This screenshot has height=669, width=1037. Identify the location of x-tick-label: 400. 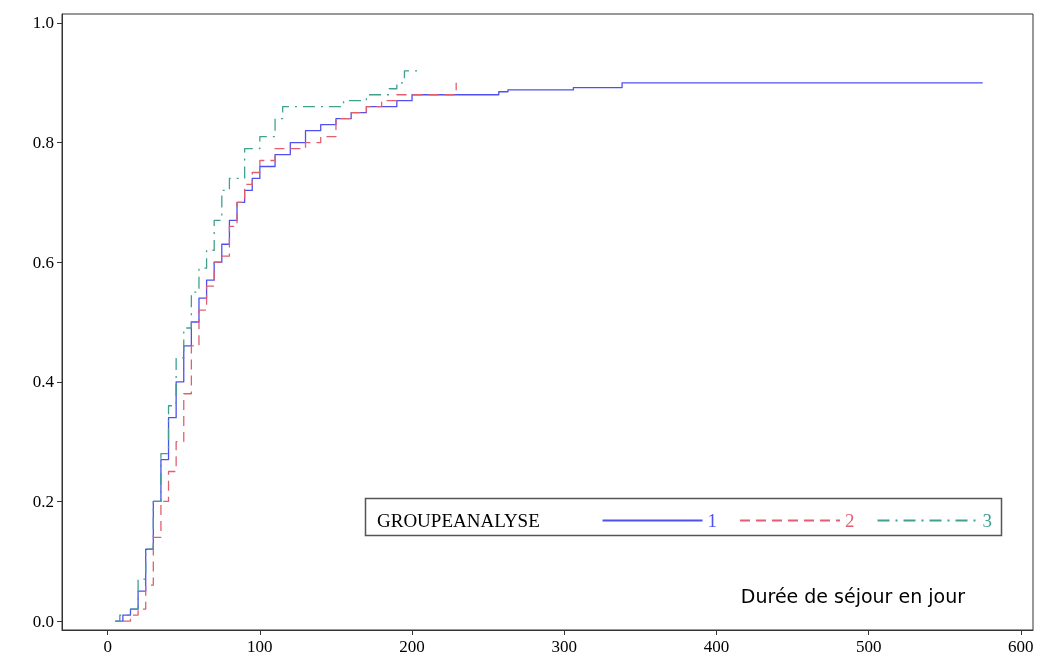
(716, 646).